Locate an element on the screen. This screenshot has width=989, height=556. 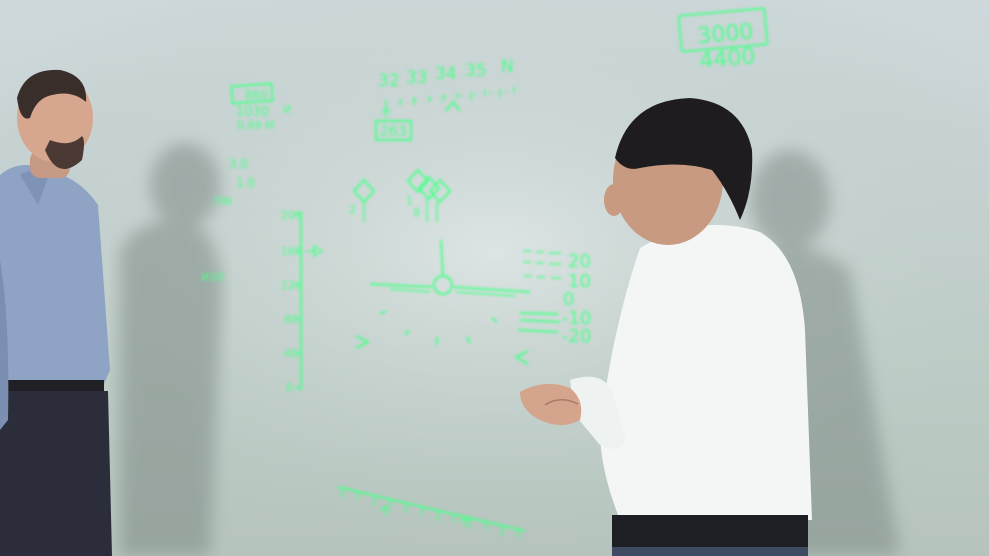
left-person is located at coordinates (56, 312).